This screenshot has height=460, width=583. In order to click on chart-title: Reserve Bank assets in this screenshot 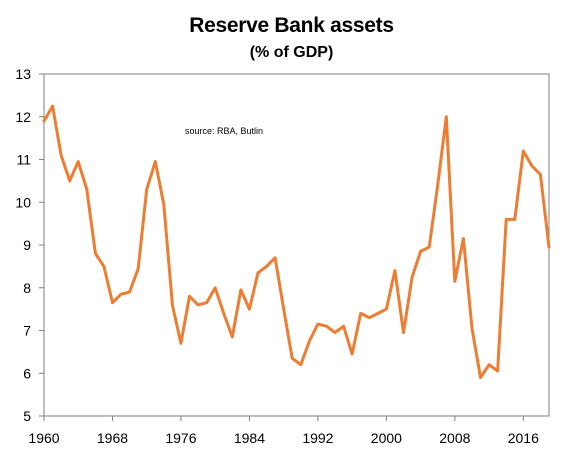, I will do `click(291, 25)`.